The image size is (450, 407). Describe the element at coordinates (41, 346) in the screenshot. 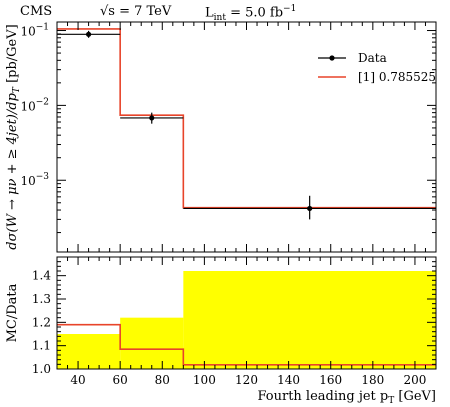

I see `ratio-y-tick-label: 1.1` at that location.